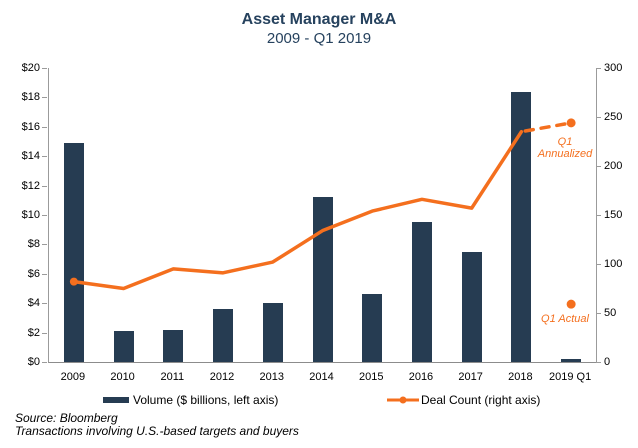  What do you see at coordinates (30, 97) in the screenshot?
I see `y-tick-label-left: $18` at bounding box center [30, 97].